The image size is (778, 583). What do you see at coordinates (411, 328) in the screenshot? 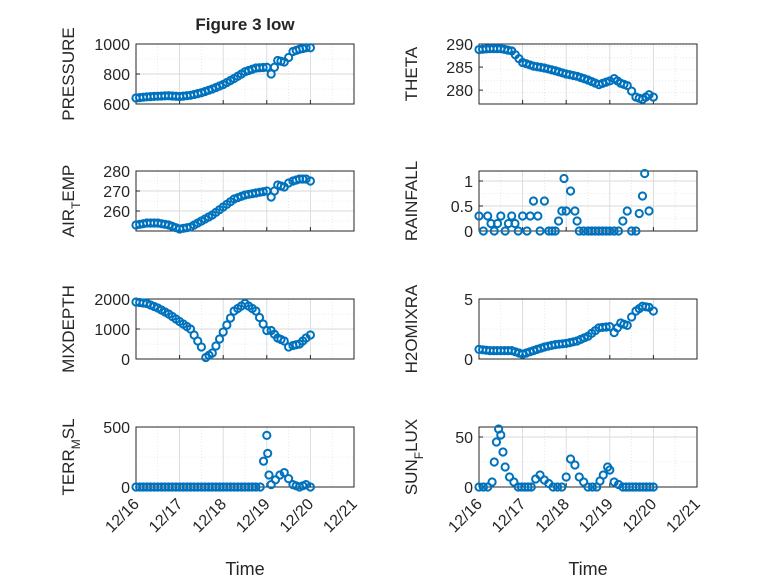
I see `y-axis-label: H2OMIXRA` at bounding box center [411, 328].